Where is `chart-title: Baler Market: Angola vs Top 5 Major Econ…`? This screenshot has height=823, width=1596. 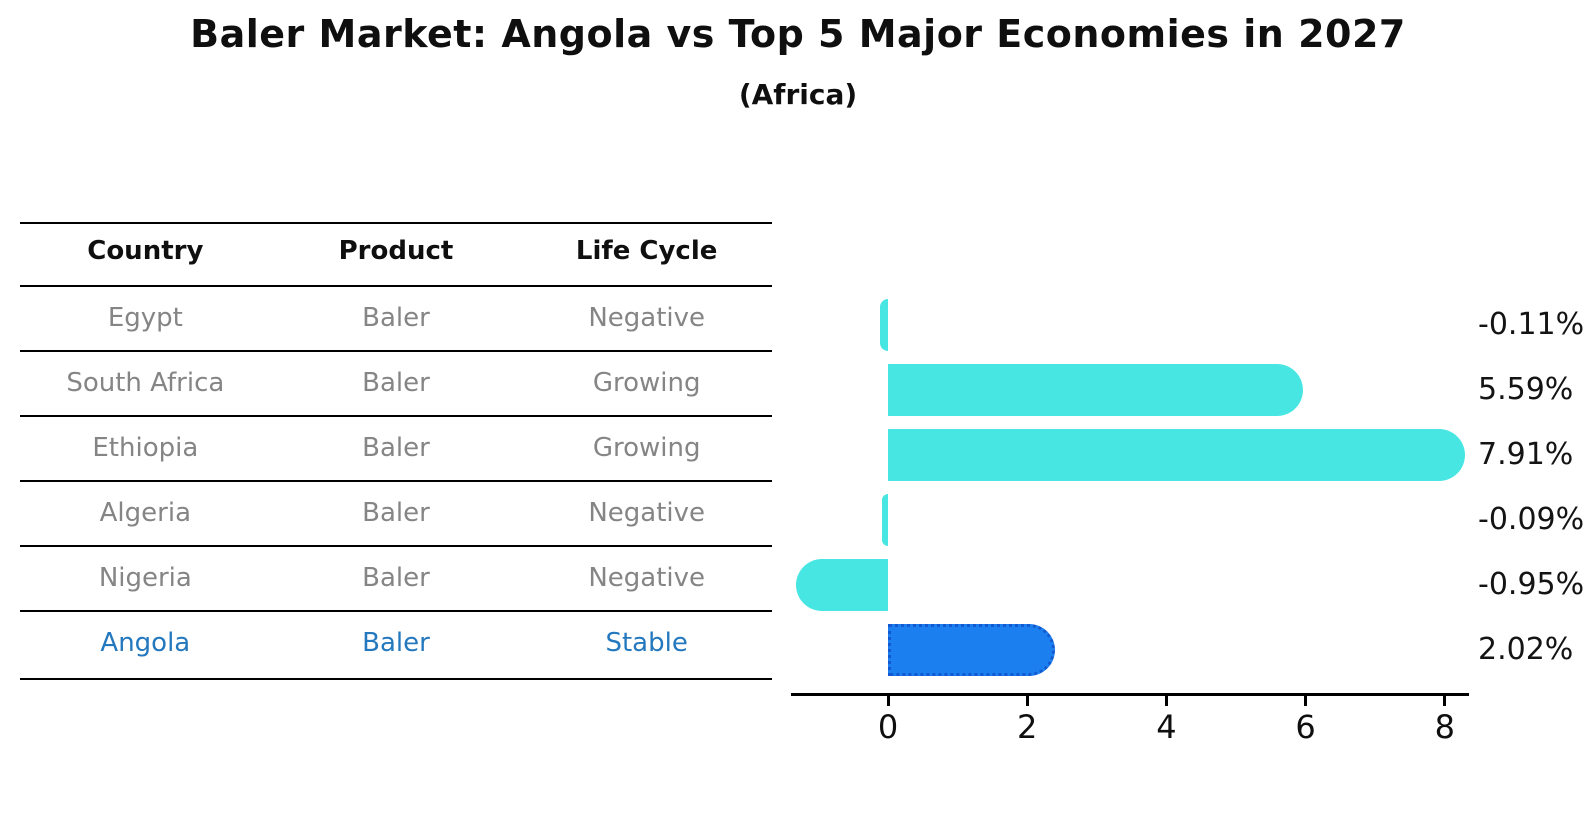
chart-title: Baler Market: Angola vs Top 5 Major Econ… is located at coordinates (798, 34).